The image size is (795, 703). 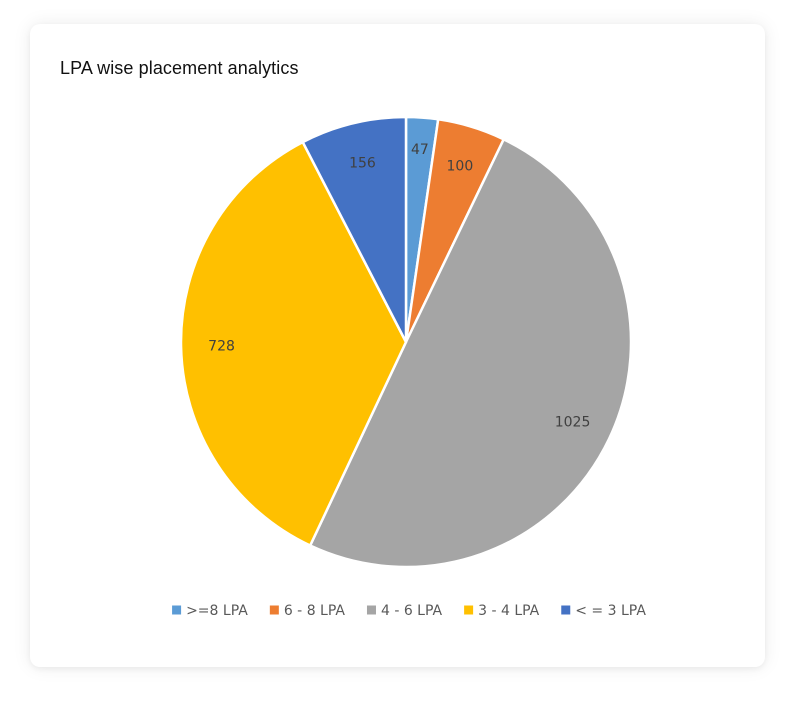 I want to click on chart-title: LPA wise placement analytics, so click(x=179, y=68).